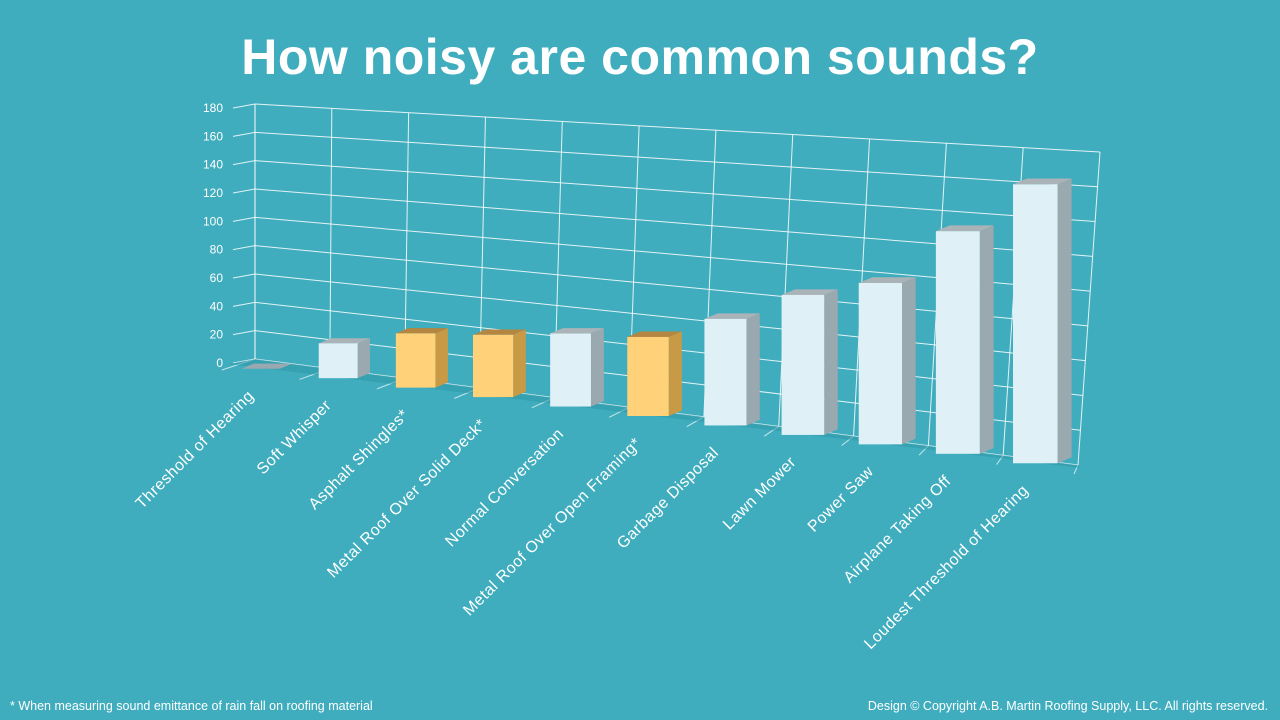 The width and height of the screenshot is (1280, 720). Describe the element at coordinates (213, 165) in the screenshot. I see `y-tick-label: 140` at that location.